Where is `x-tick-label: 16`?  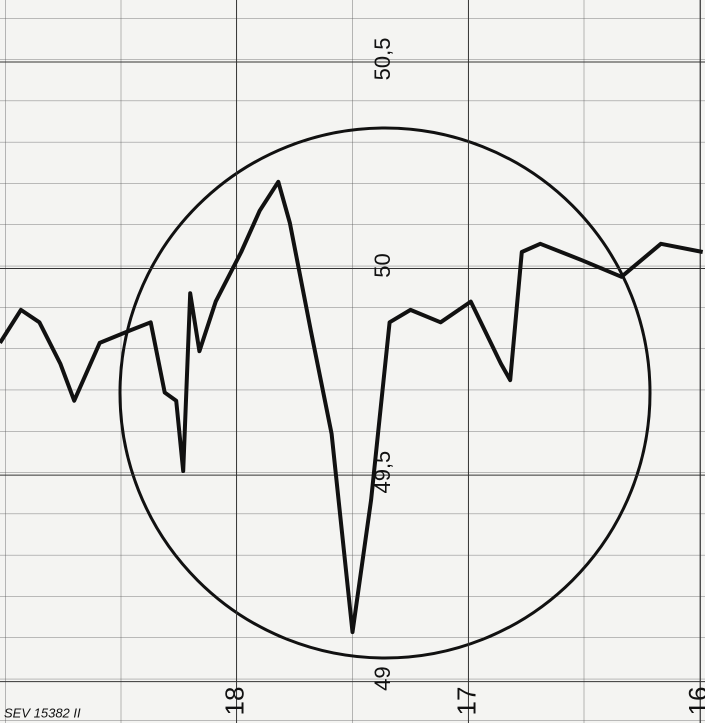 x-tick-label: 16 is located at coordinates (694, 701).